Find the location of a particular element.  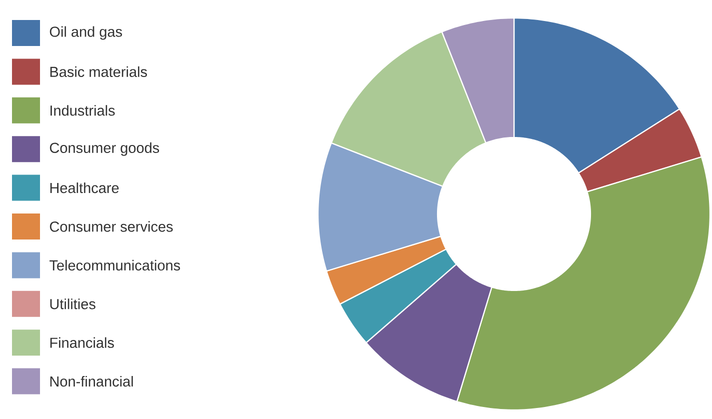

legend-label: Utilities is located at coordinates (73, 304).